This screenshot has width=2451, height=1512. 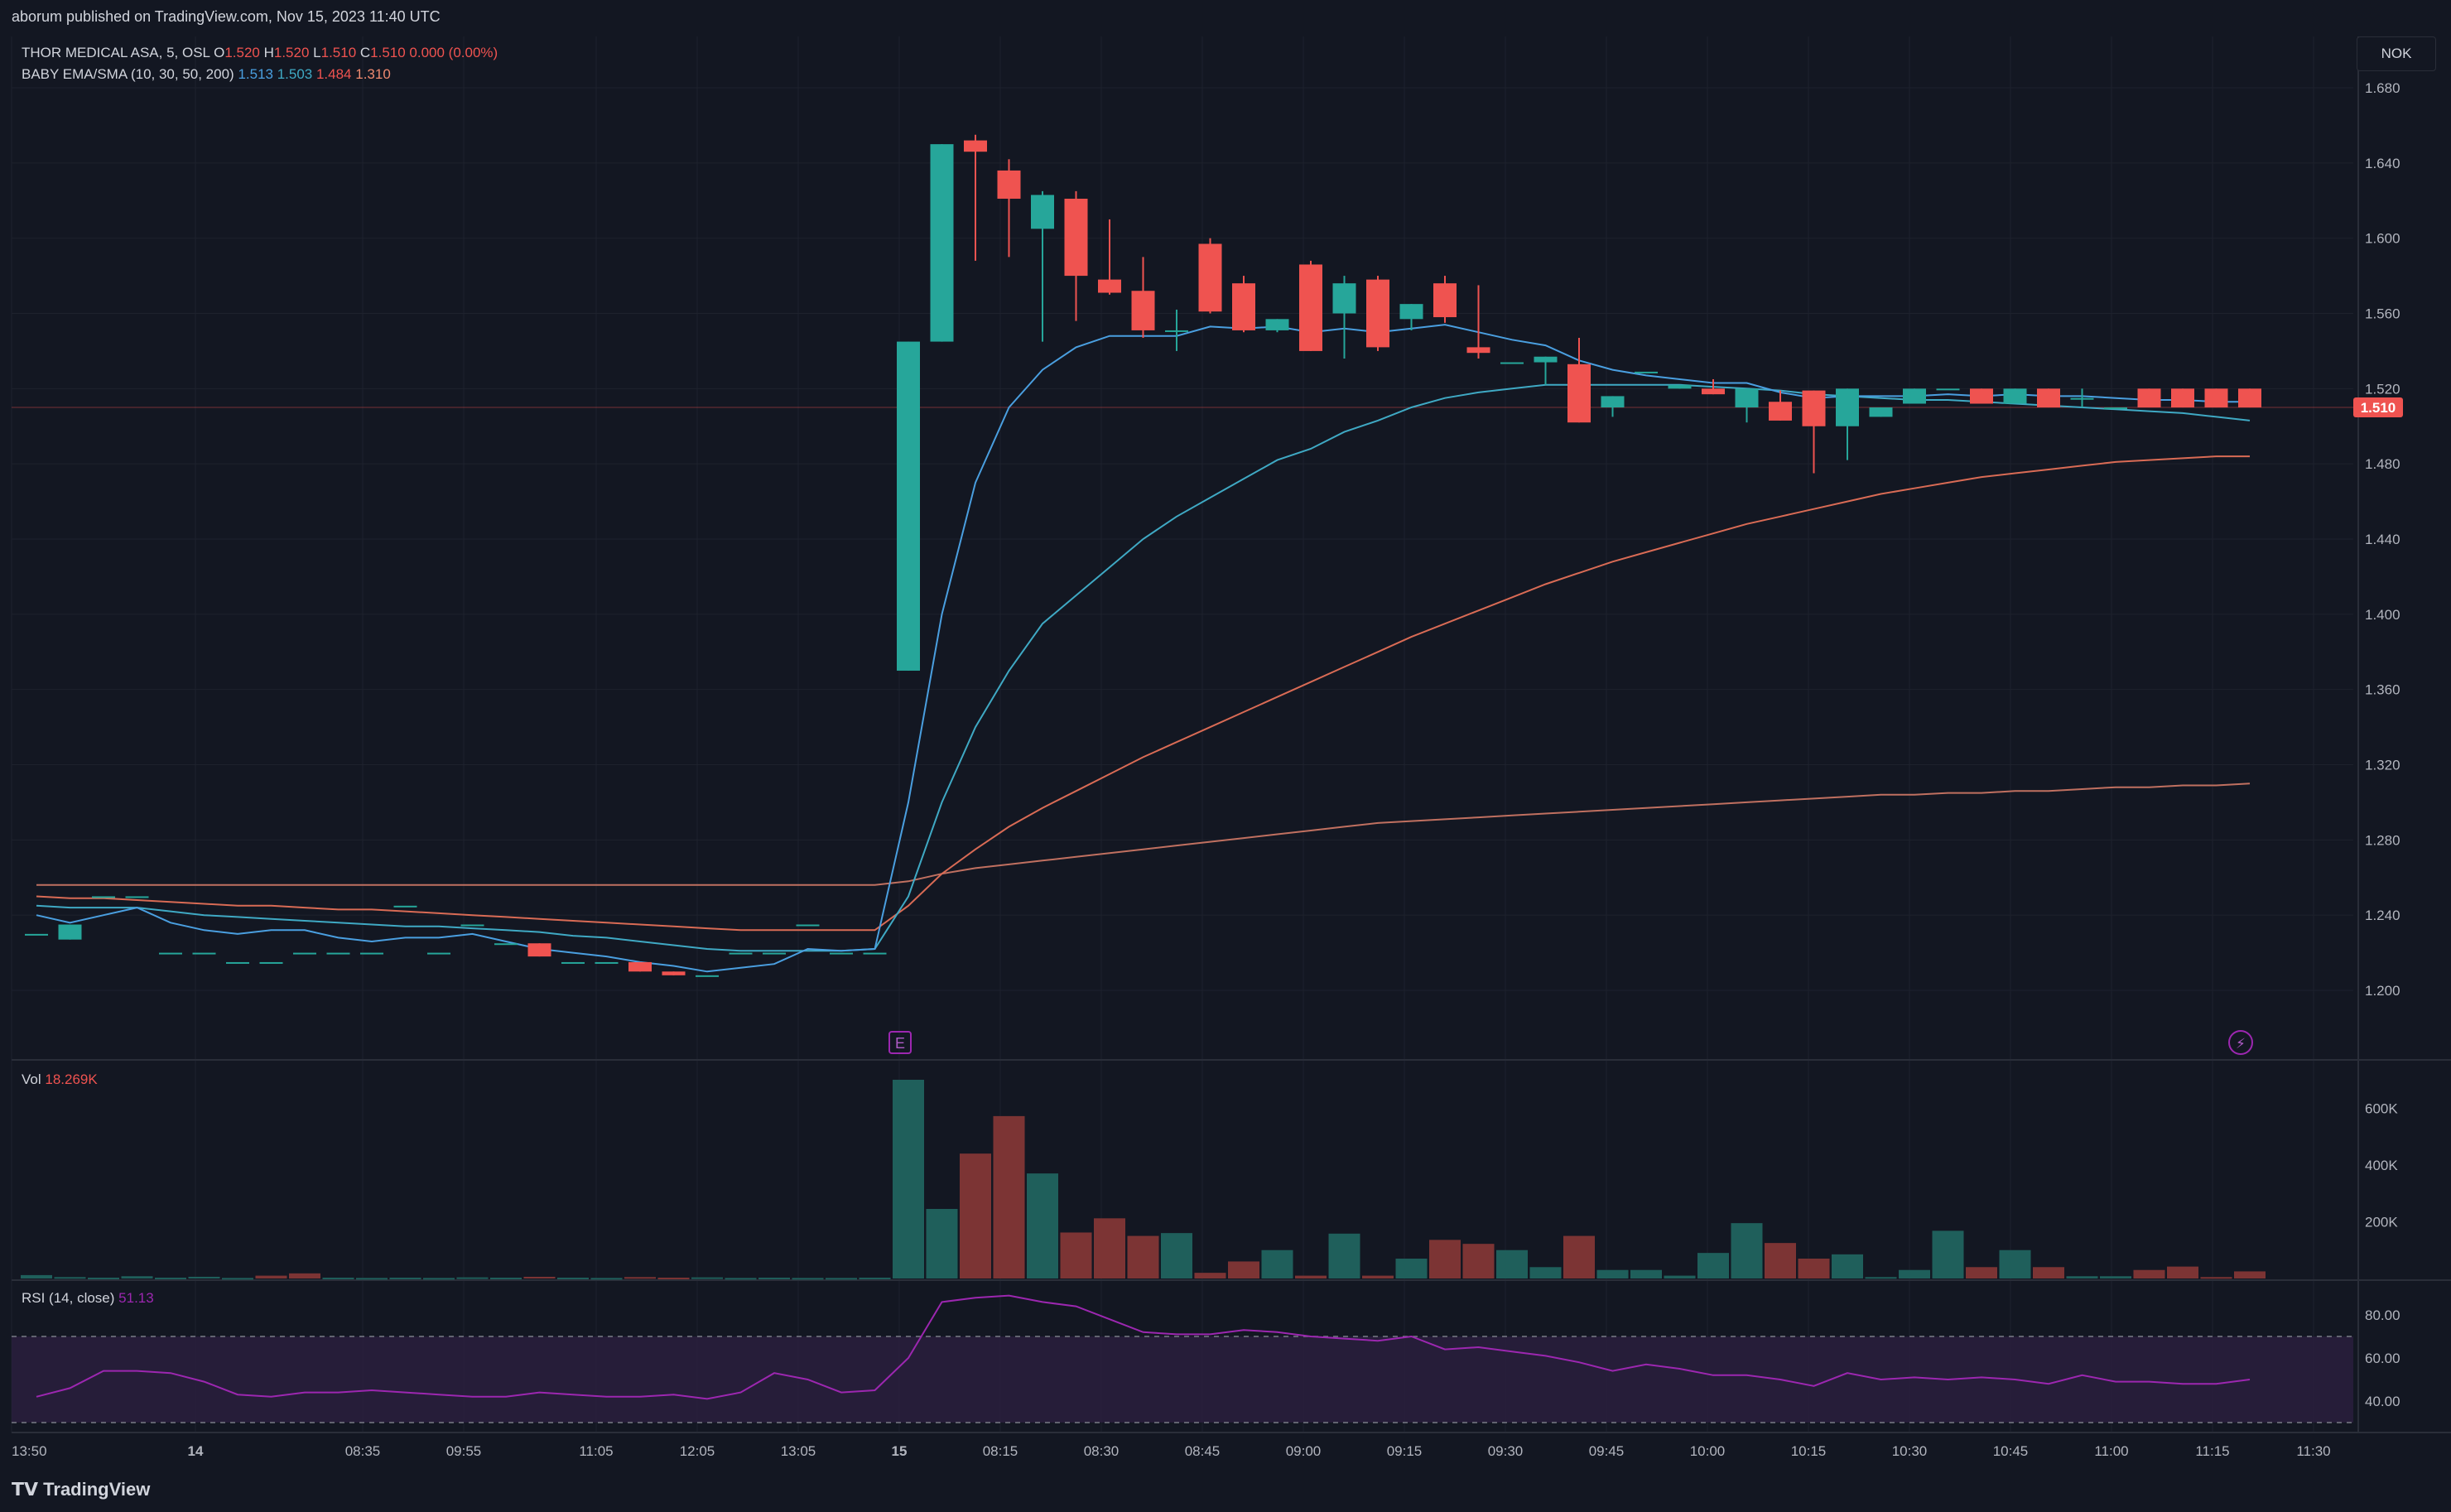 I want to click on time-tick-label: 10:15, so click(x=1809, y=1451).